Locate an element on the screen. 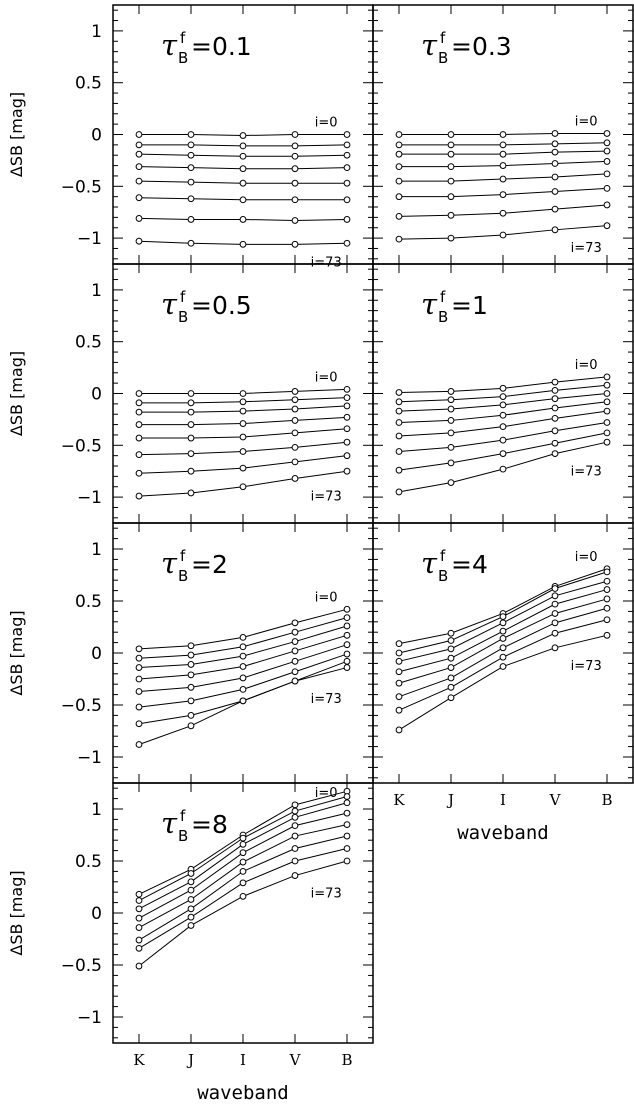 This screenshot has width=634, height=1110. y-tick-label: 0 is located at coordinates (96, 914).